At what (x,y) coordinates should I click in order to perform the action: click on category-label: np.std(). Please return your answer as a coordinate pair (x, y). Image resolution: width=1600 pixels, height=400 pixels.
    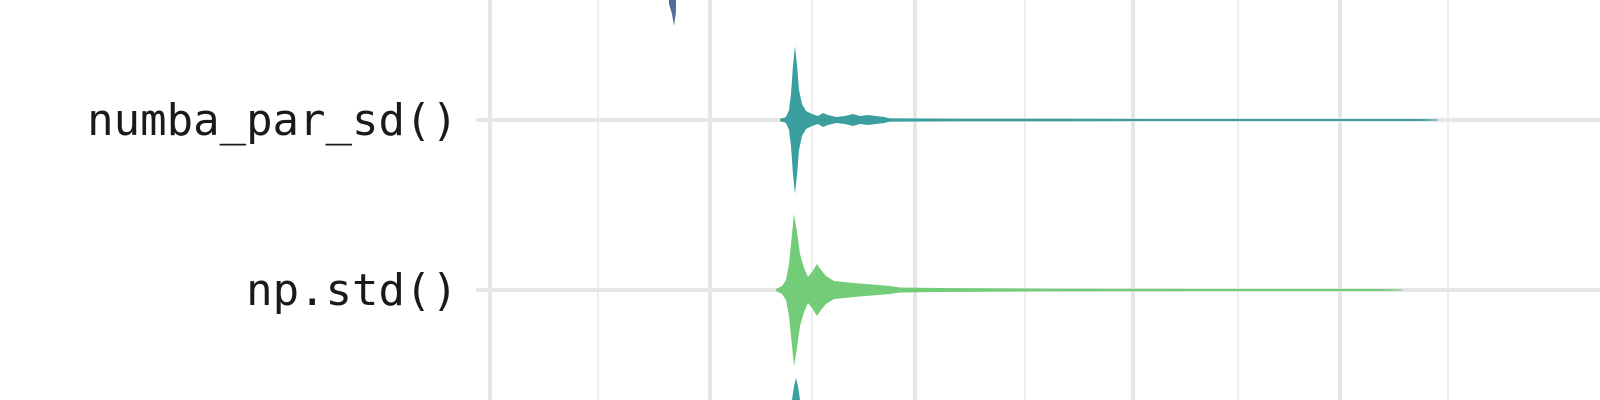
    Looking at the image, I should click on (352, 290).